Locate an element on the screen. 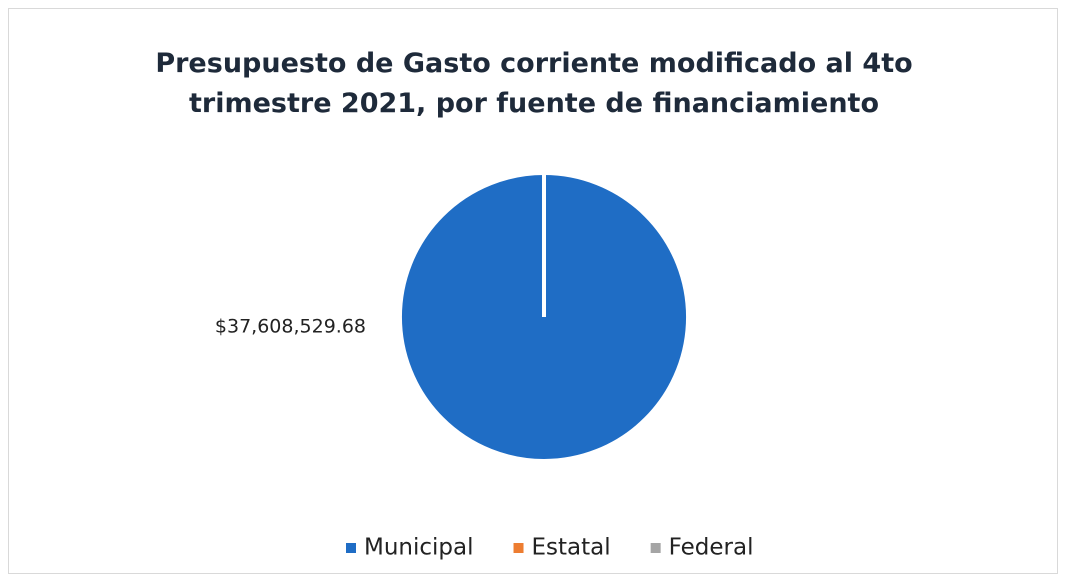 This screenshot has width=1068, height=576. data-label: $37,608,529.68 is located at coordinates (290, 327).